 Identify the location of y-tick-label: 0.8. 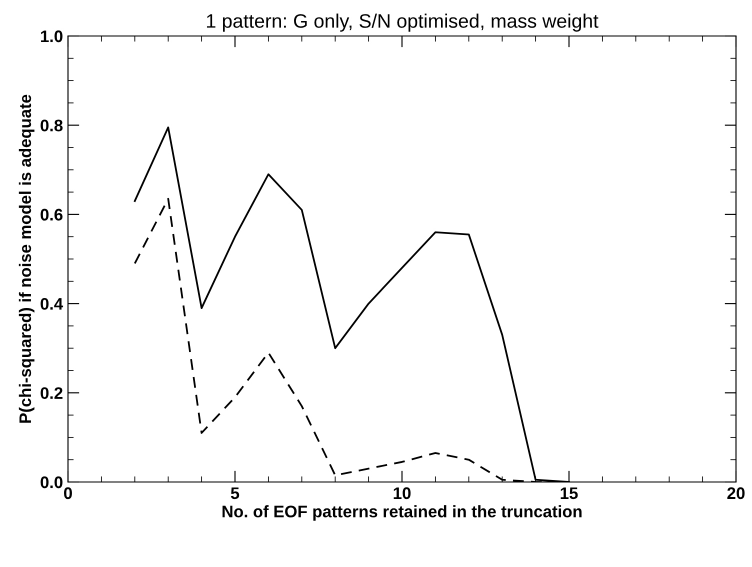
(51, 126).